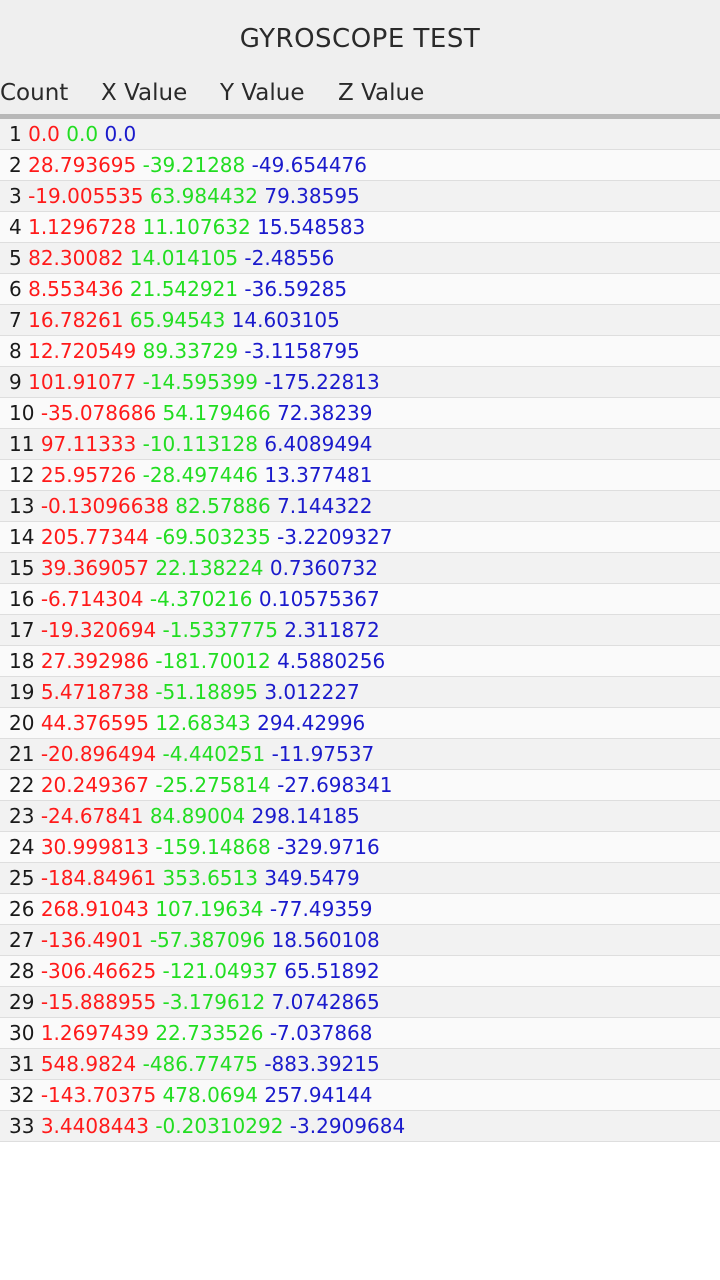  I want to click on reading-z-value: 13.377481, so click(318, 475).